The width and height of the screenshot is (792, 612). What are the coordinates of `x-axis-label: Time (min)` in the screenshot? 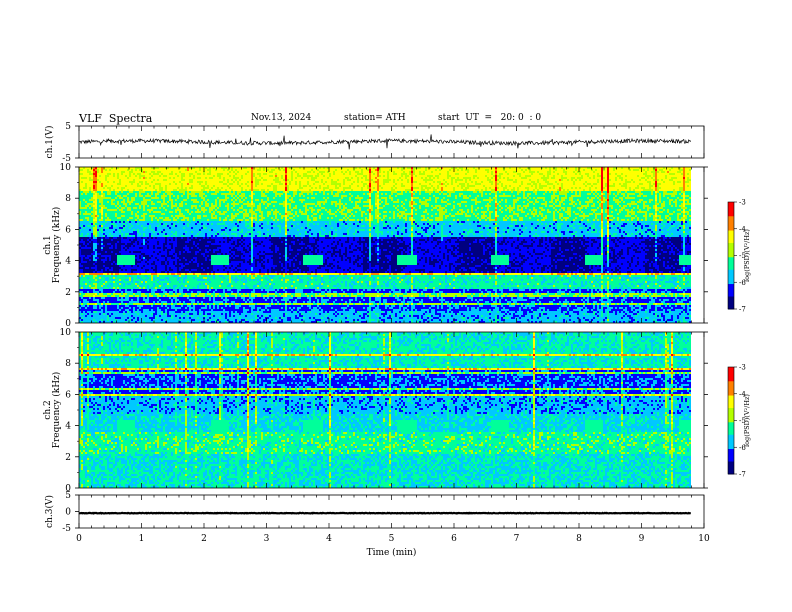 It's located at (392, 552).